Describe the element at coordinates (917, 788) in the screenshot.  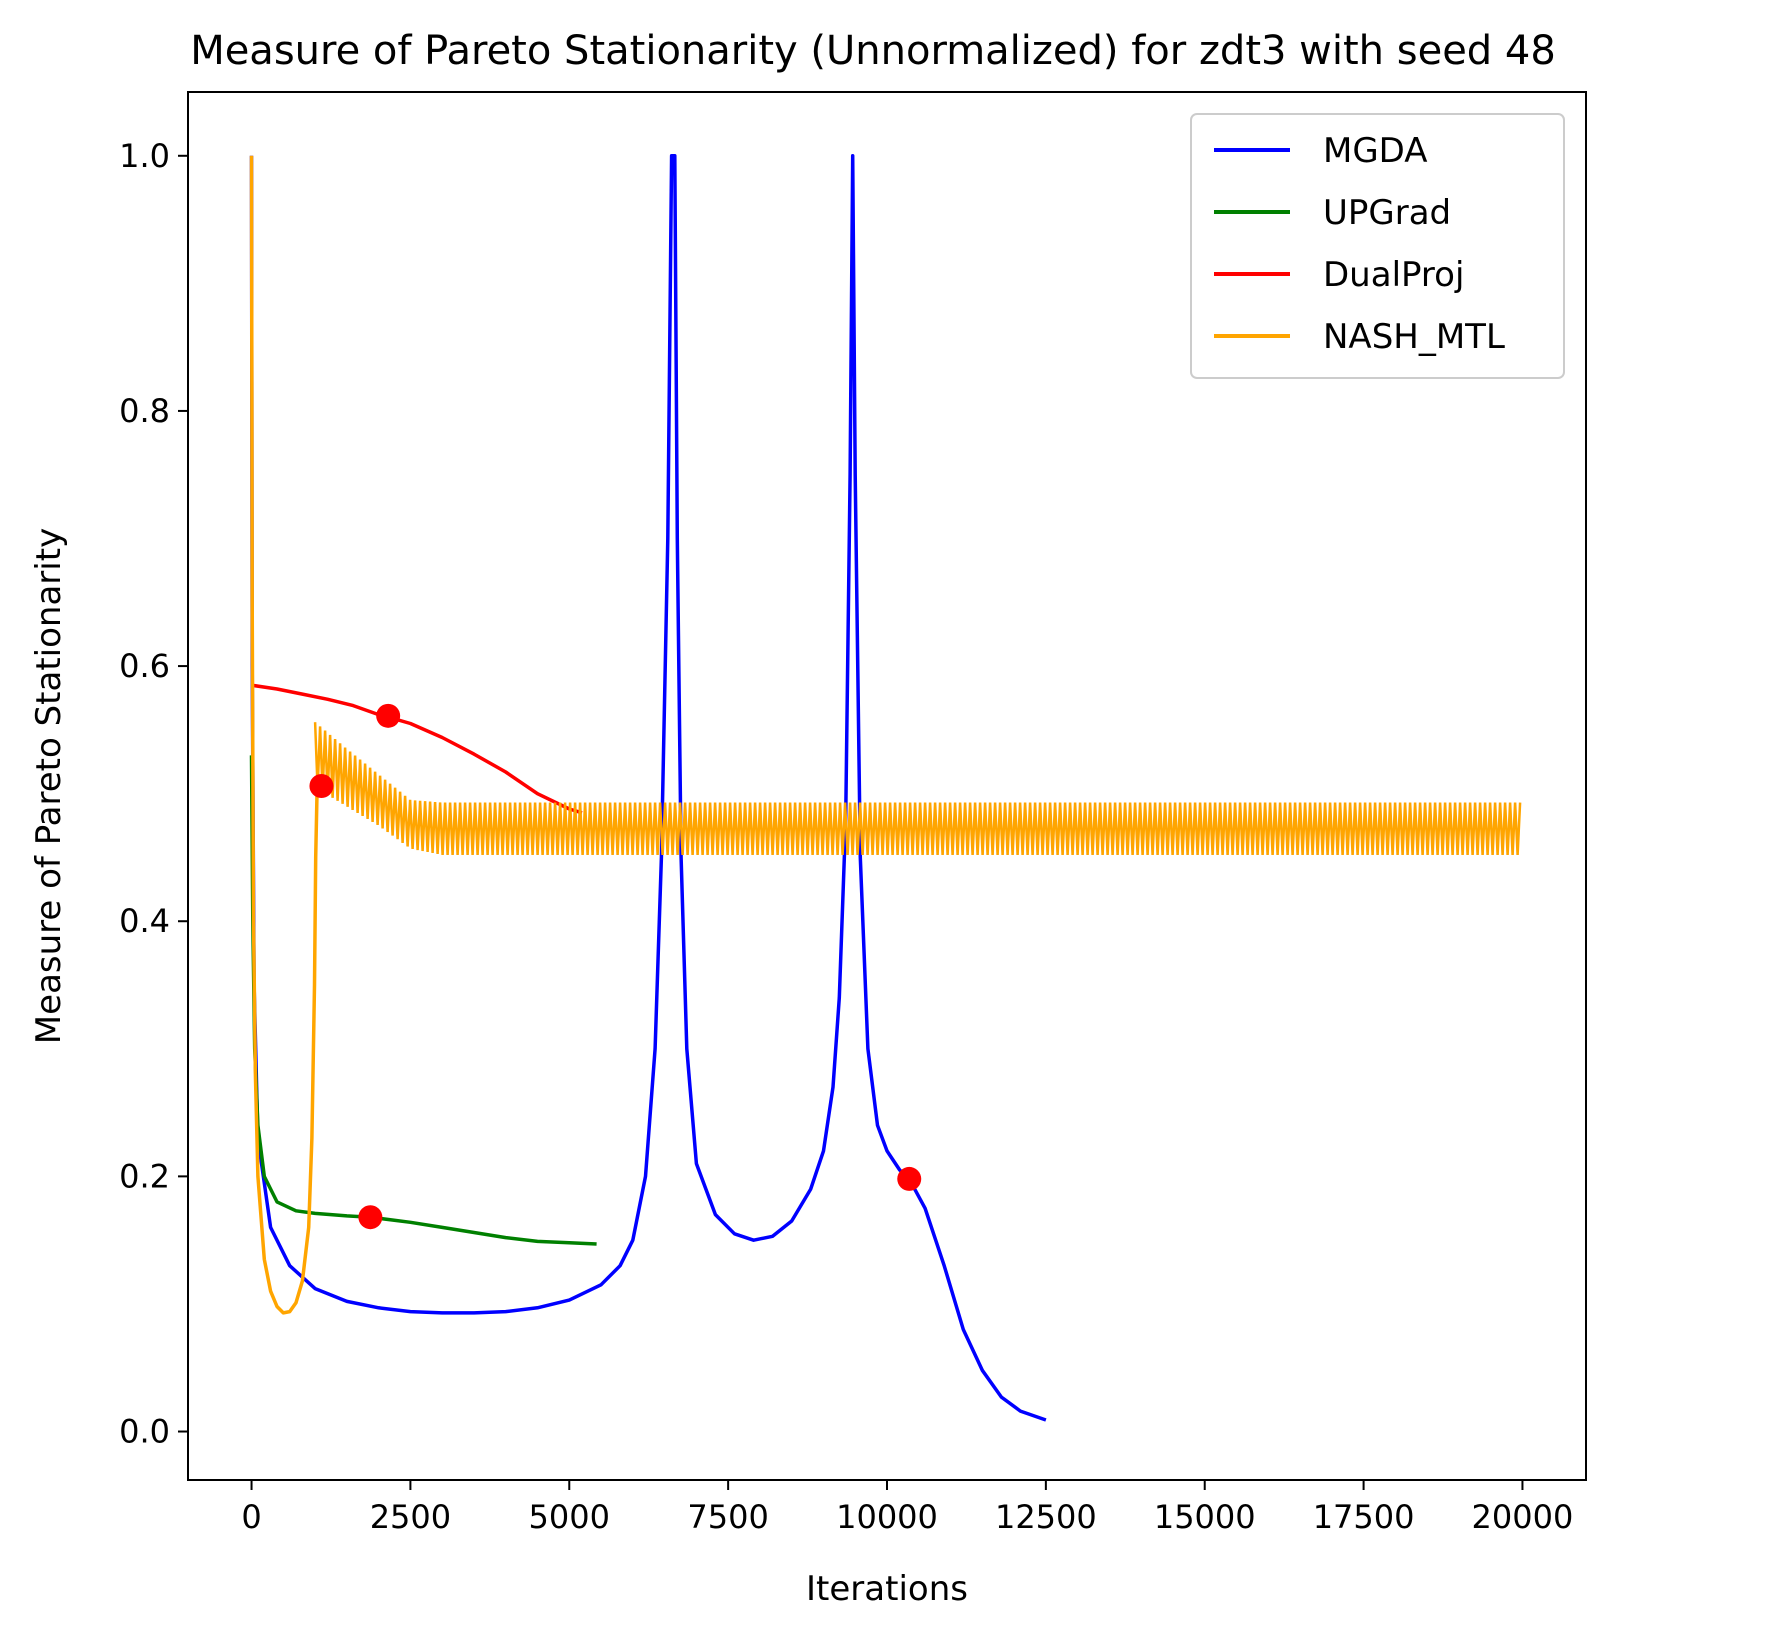
I see `series-oscillation-nash-mtl` at that location.